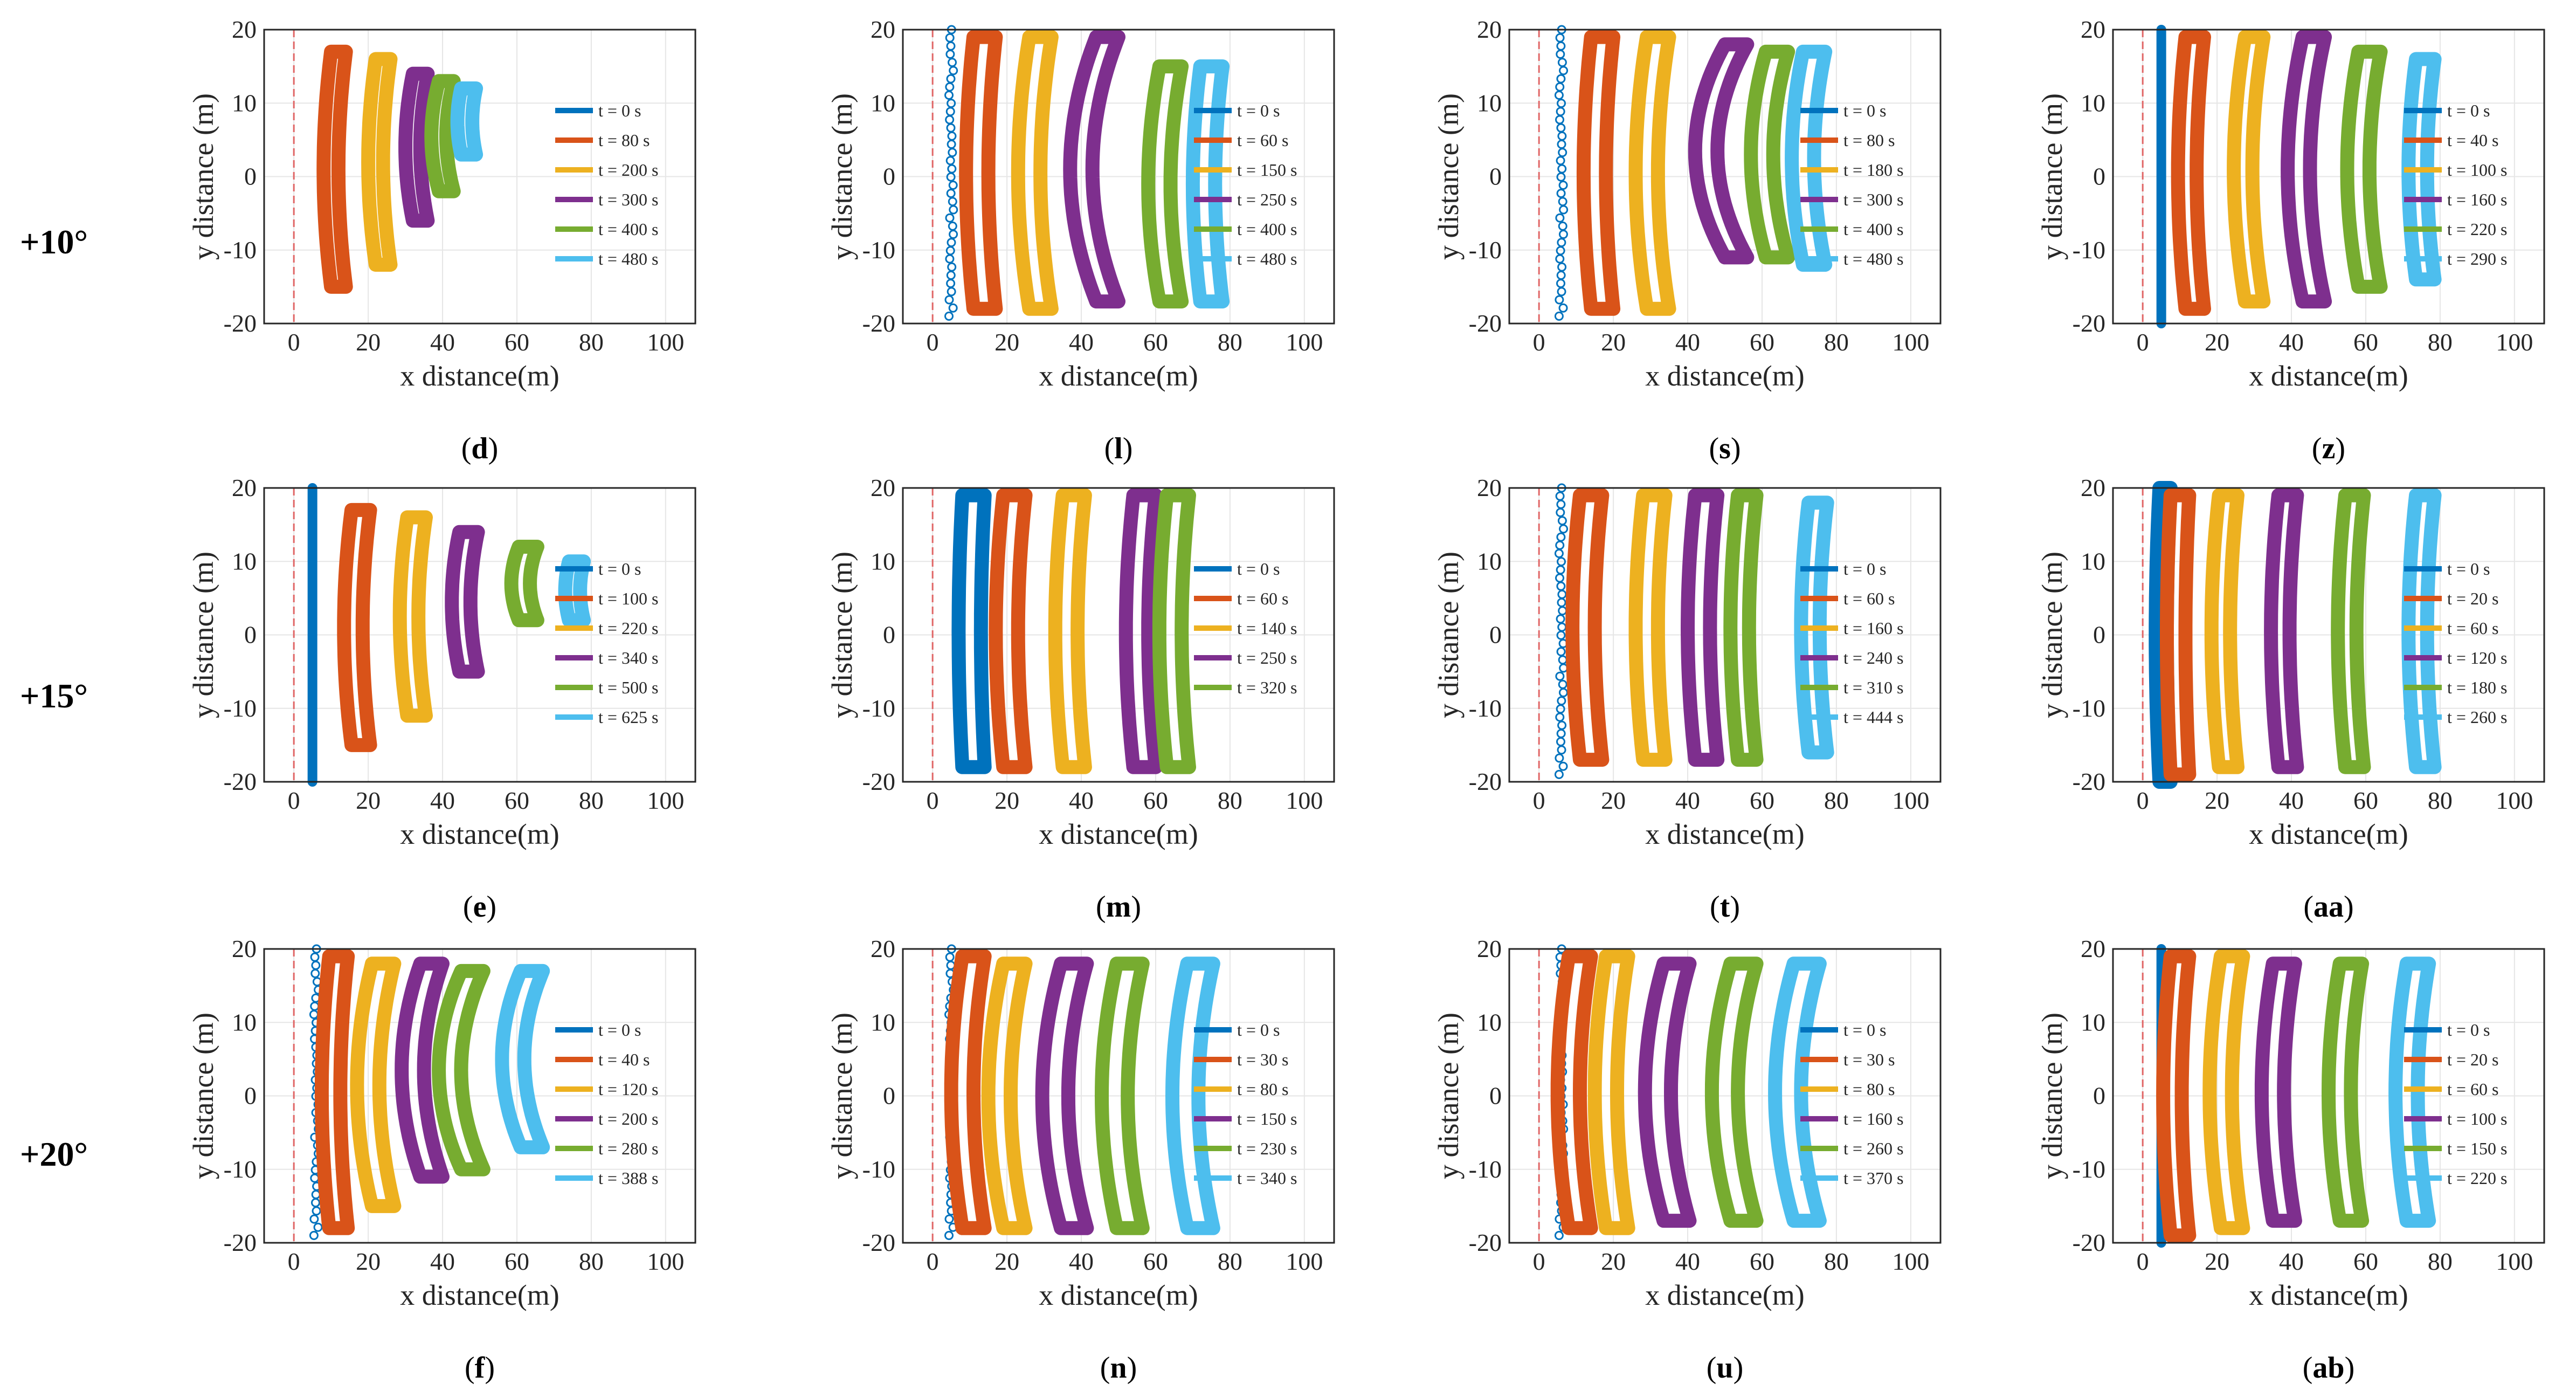 This screenshot has width=2576, height=1397. Describe the element at coordinates (480, 1368) in the screenshot. I see `panel-caption: (f)` at that location.